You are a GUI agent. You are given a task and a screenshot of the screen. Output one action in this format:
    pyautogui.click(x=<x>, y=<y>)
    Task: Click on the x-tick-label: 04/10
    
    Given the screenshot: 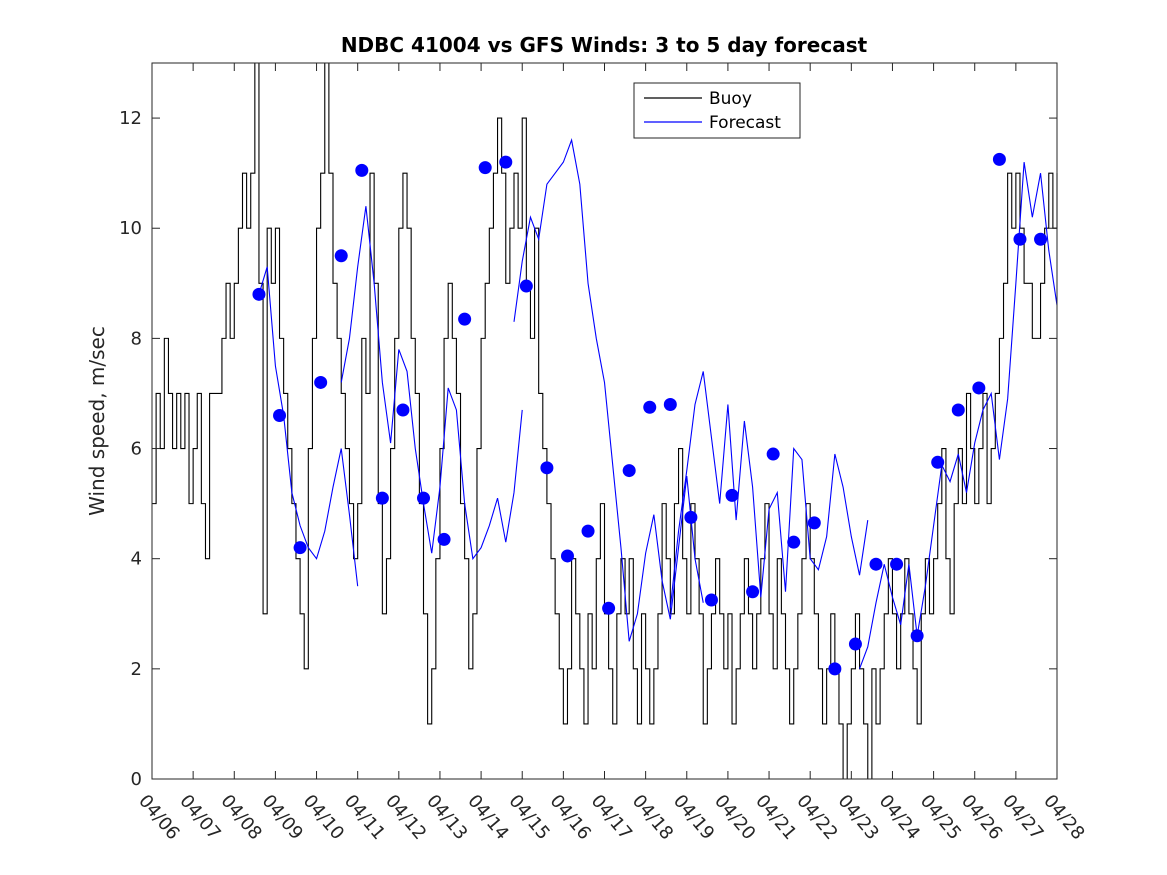 What is the action you would take?
    pyautogui.click(x=323, y=817)
    